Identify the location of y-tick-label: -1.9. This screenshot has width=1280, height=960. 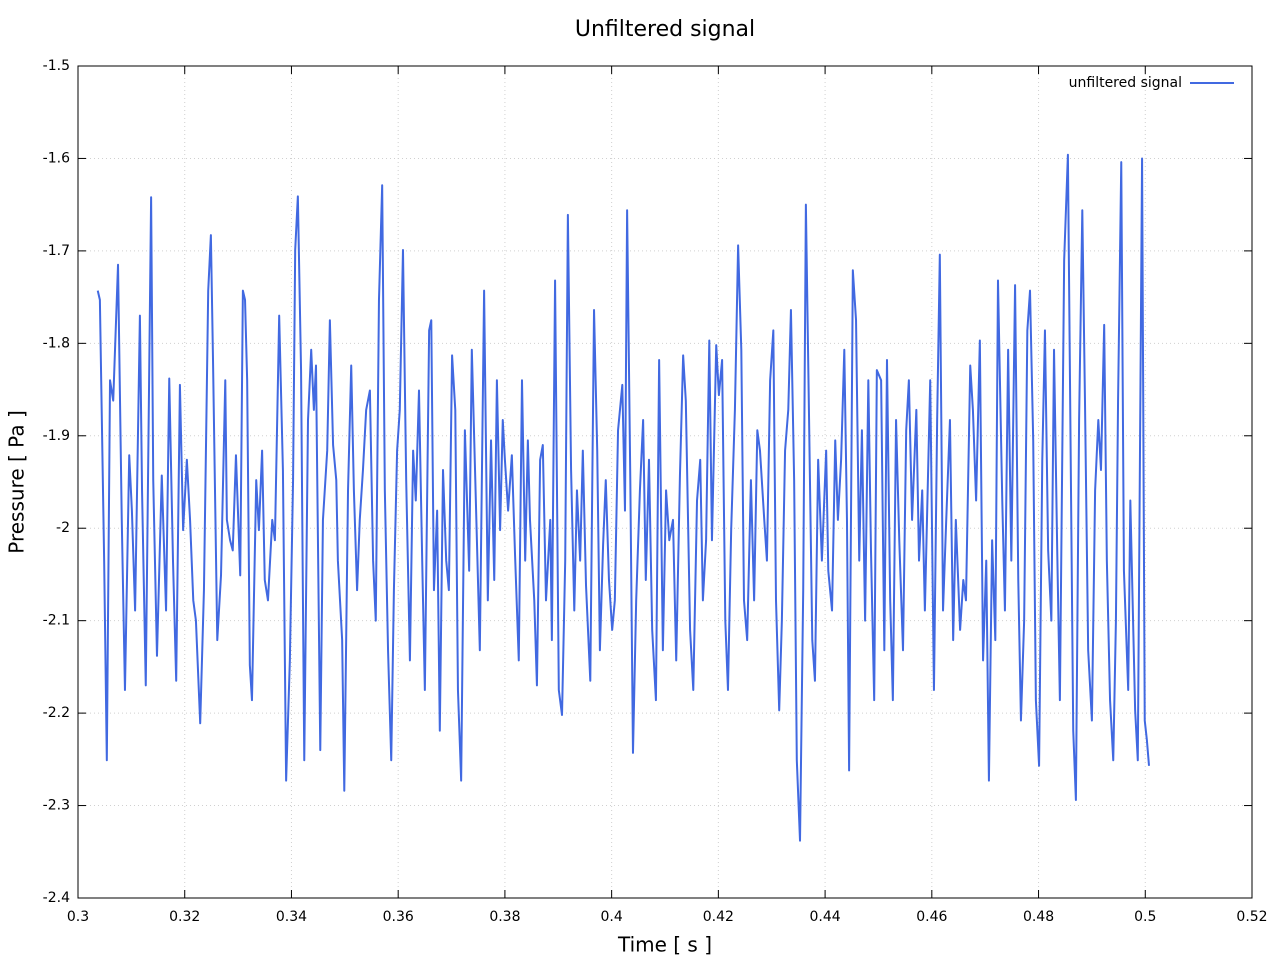
(56, 436).